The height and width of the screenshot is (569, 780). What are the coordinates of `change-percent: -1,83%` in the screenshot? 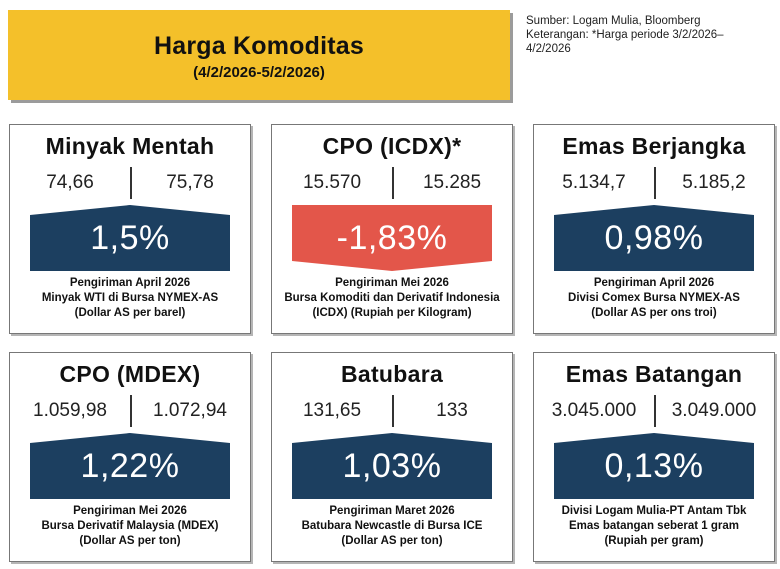 It's located at (392, 238).